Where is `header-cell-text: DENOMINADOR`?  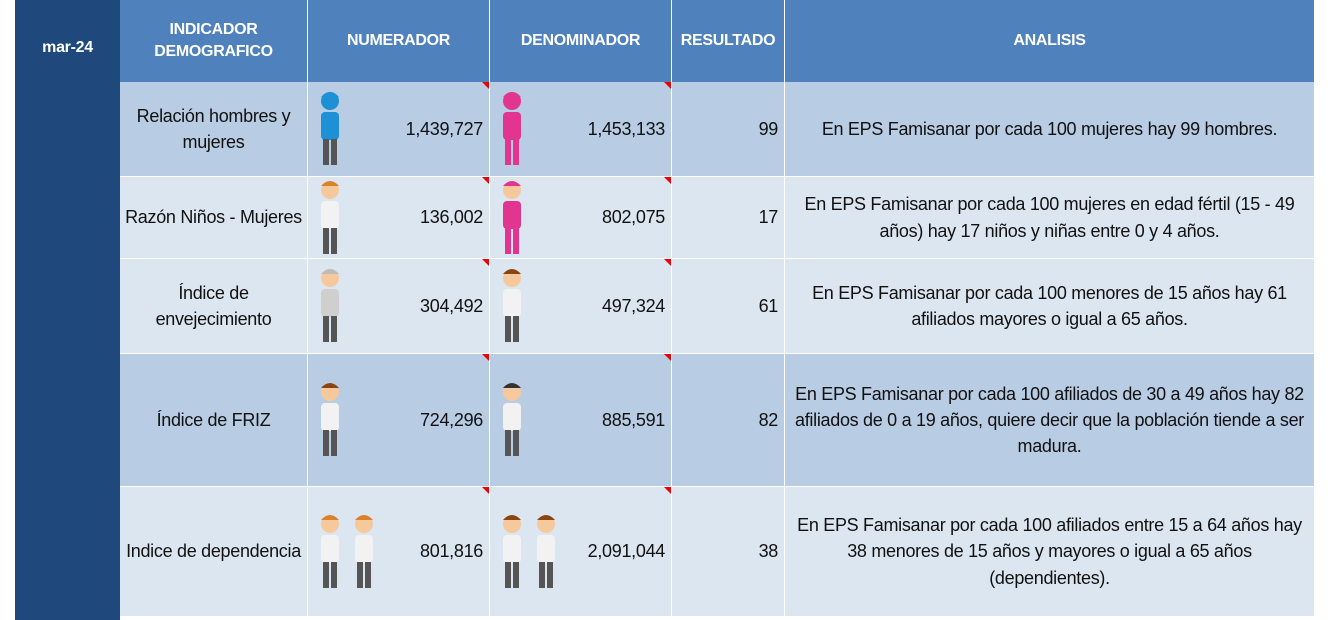
header-cell-text: DENOMINADOR is located at coordinates (580, 40).